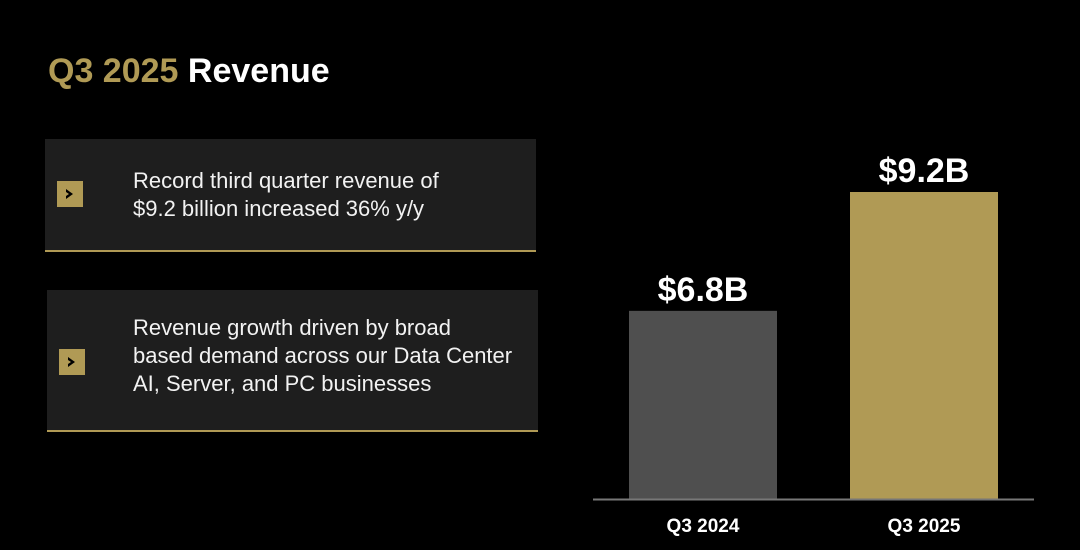  Describe the element at coordinates (703, 404) in the screenshot. I see `bar-q3-2024` at that location.